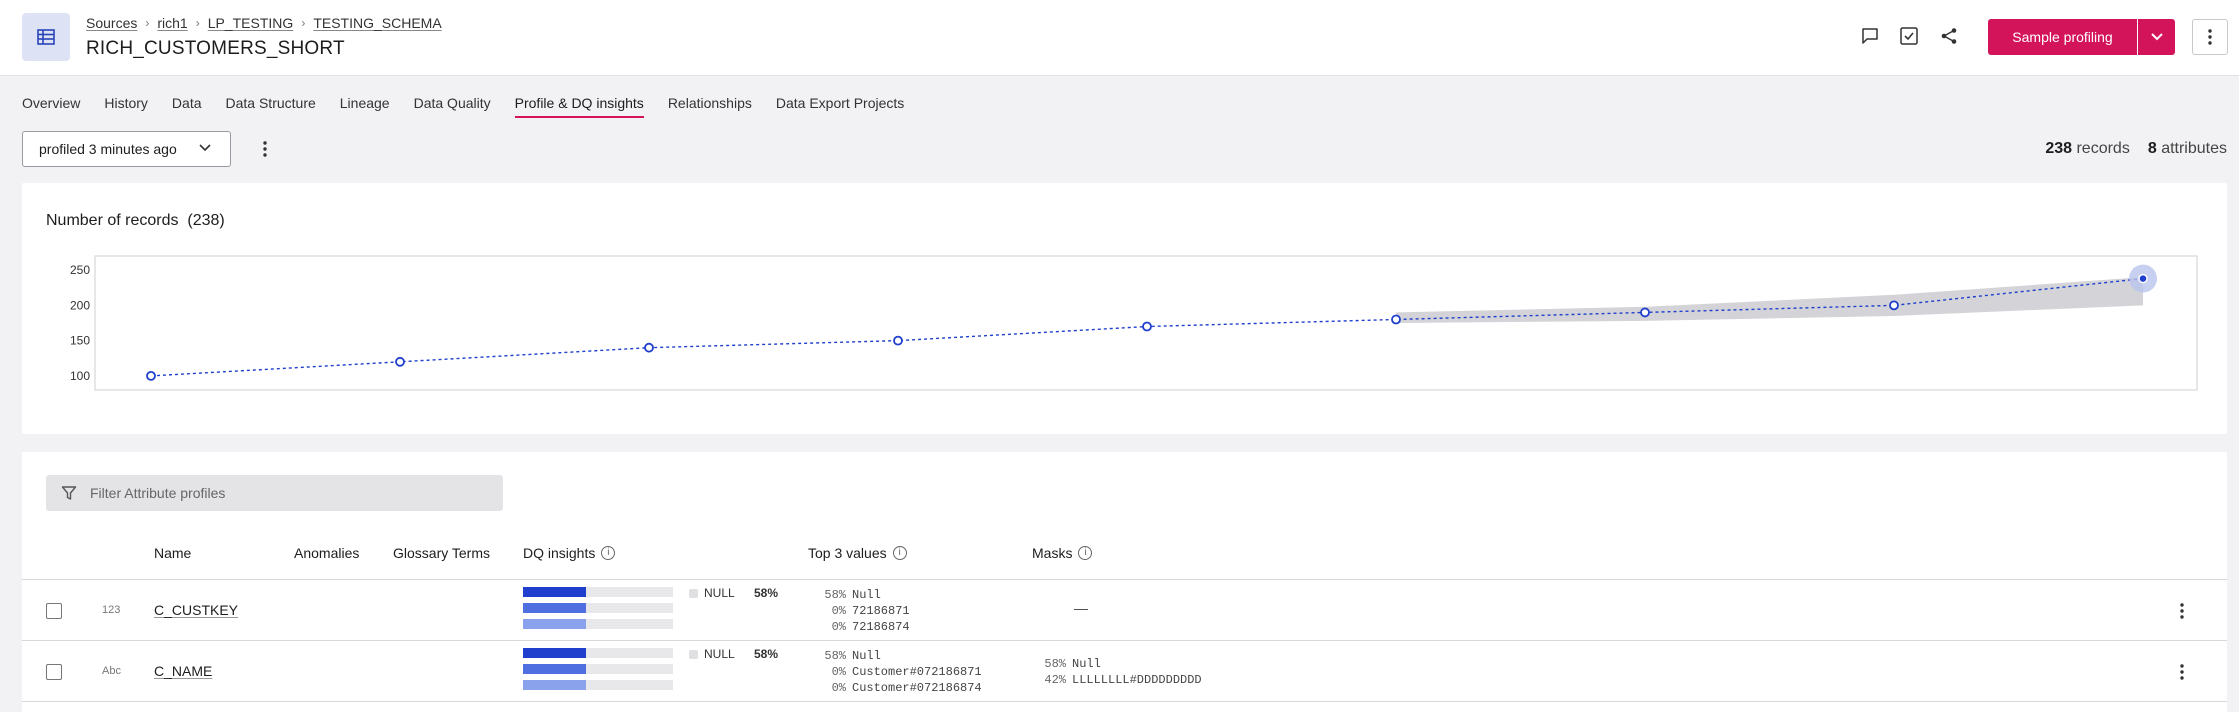  Describe the element at coordinates (265, 149) in the screenshot. I see `profile-options-button` at that location.